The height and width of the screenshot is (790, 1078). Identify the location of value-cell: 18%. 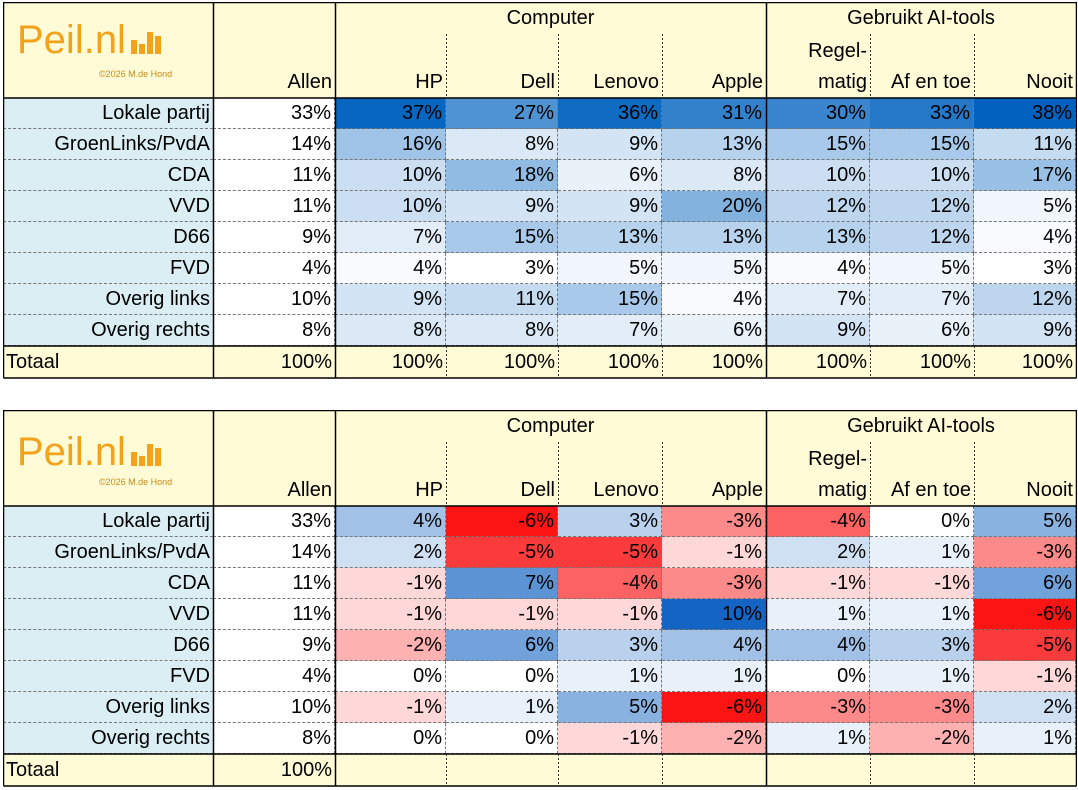
(502, 175).